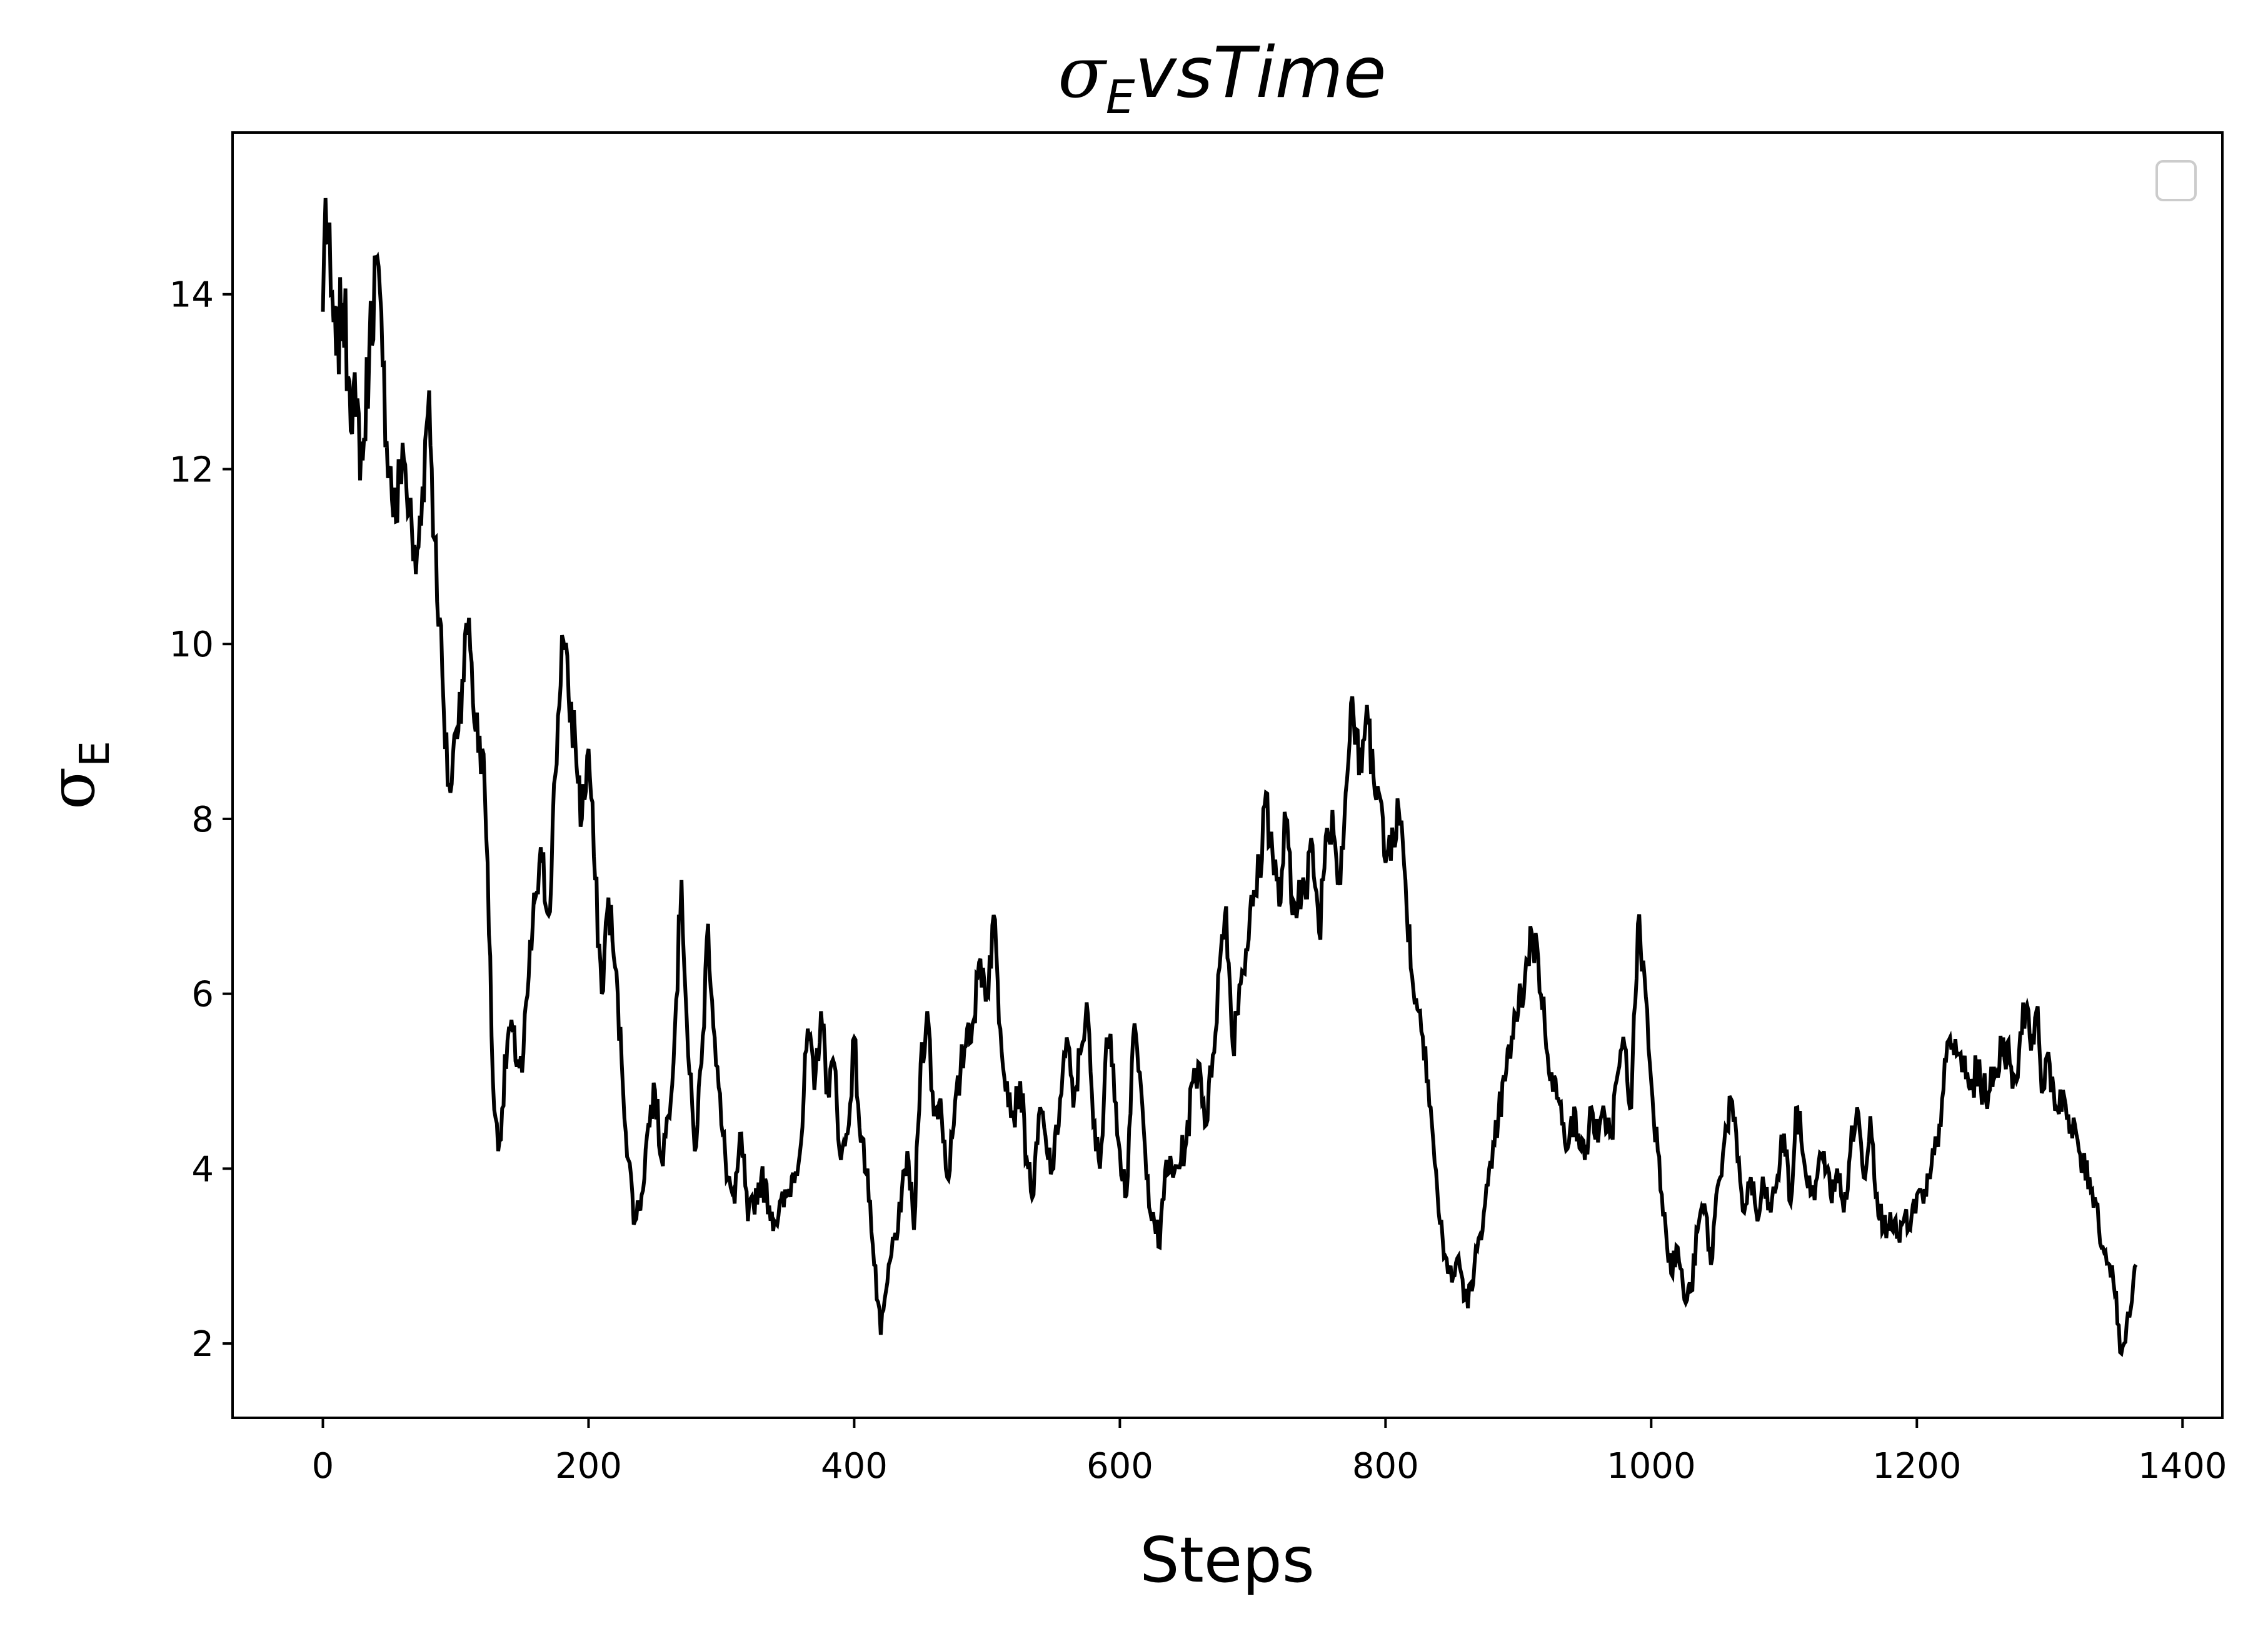 This screenshot has height=1626, width=2268. I want to click on ylabel-subscript: E, so click(95, 754).